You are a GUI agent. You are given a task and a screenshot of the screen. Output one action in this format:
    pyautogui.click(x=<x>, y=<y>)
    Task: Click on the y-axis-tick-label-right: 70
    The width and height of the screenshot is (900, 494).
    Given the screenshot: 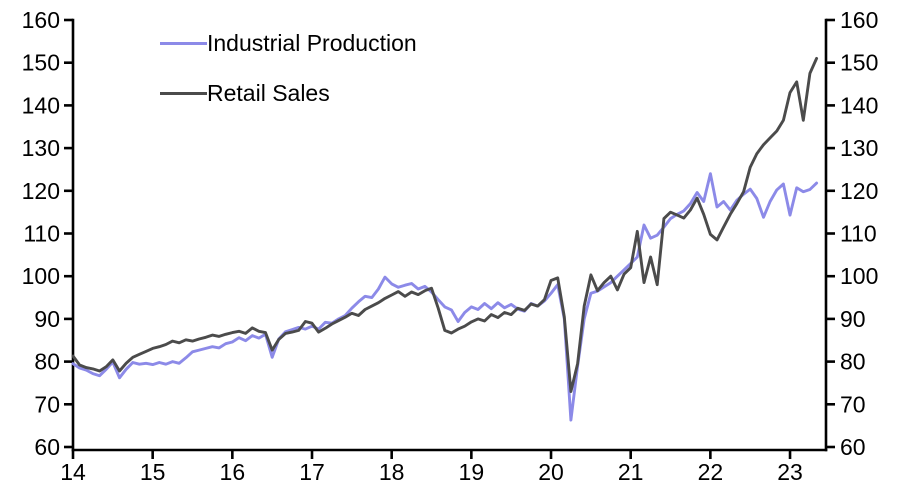 What is the action you would take?
    pyautogui.click(x=853, y=404)
    